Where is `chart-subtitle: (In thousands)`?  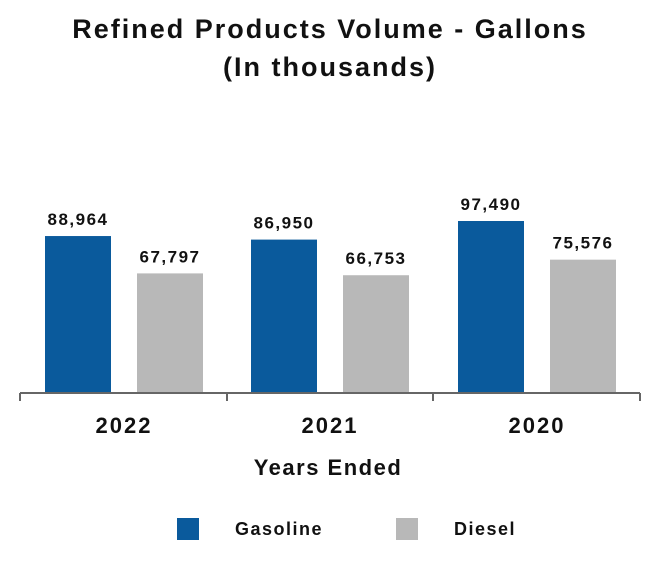 chart-subtitle: (In thousands) is located at coordinates (330, 67).